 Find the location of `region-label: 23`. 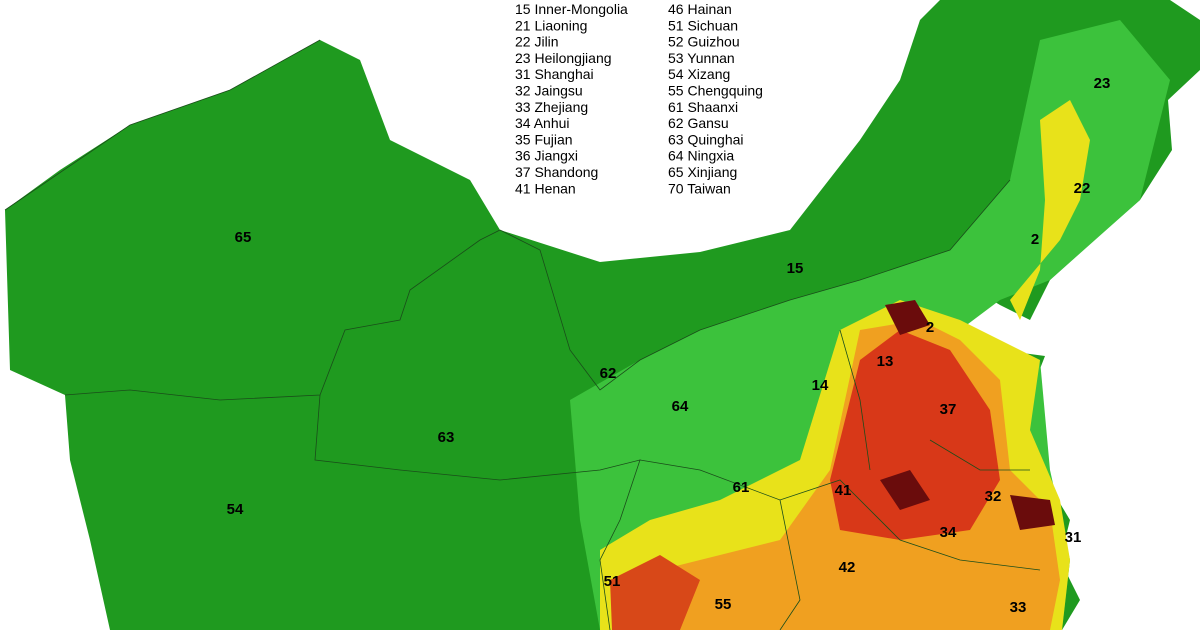

region-label: 23 is located at coordinates (1102, 83).